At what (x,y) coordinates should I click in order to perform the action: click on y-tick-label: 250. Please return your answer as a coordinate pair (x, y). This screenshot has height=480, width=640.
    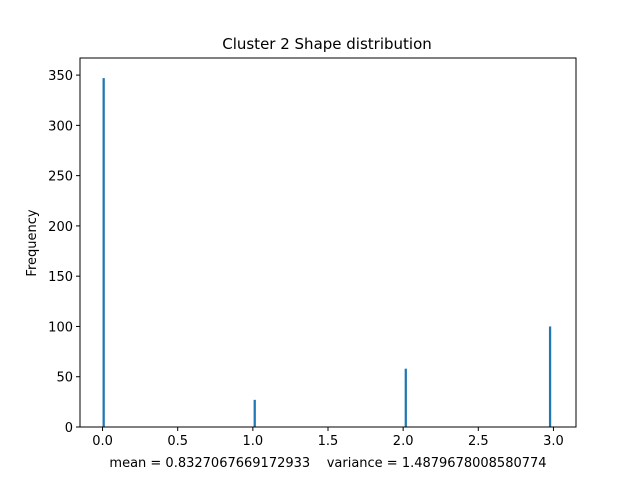
    Looking at the image, I should click on (60, 177).